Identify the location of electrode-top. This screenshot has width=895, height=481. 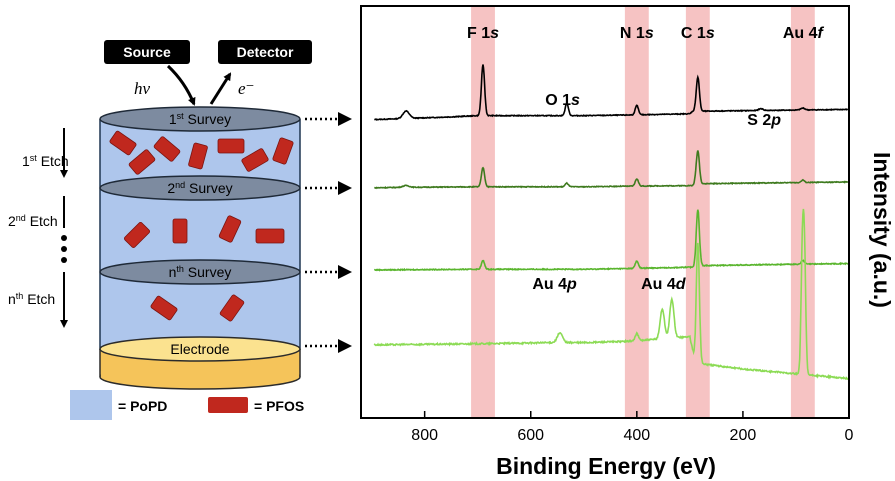
(200, 349).